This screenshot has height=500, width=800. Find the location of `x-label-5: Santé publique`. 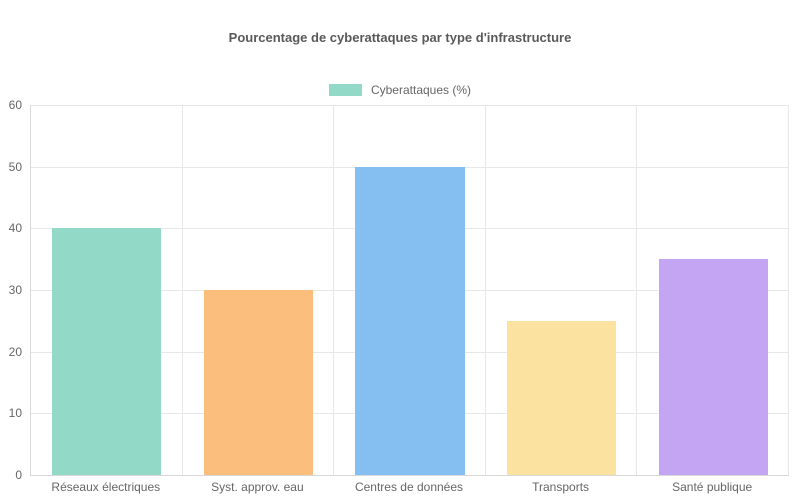

x-label-5: Santé publique is located at coordinates (712, 487).